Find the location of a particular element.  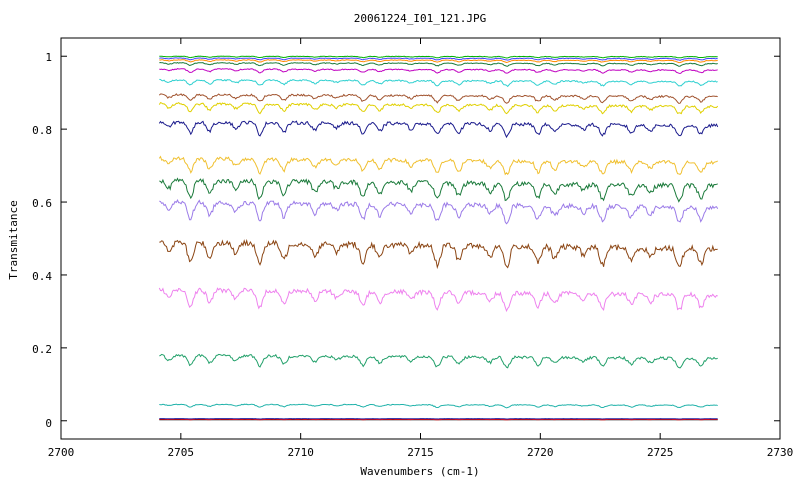

y-tick-label: 0 is located at coordinates (48, 423).